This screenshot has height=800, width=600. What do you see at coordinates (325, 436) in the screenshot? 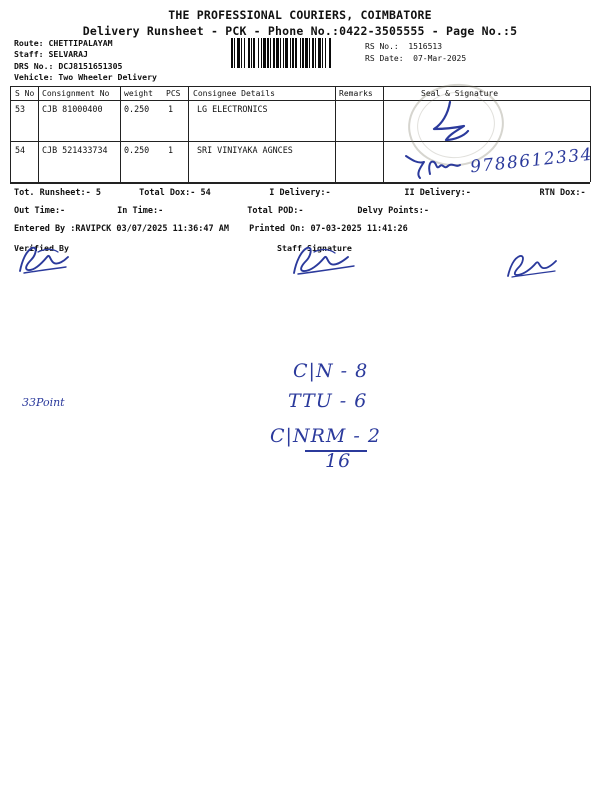
I see `handwritten-line-3: C|NRM - 2` at bounding box center [325, 436].